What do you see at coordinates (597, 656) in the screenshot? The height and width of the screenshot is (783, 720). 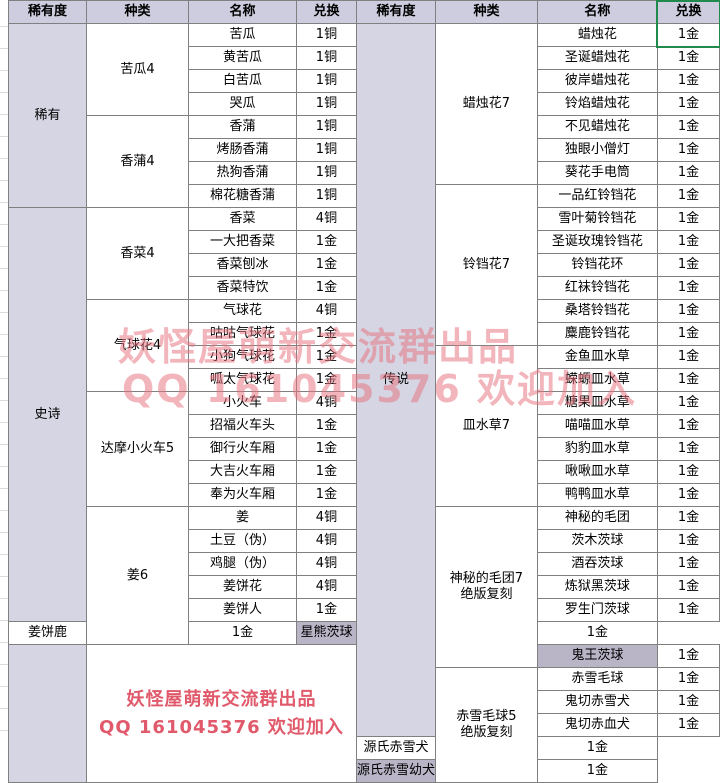 I see `item-name-cell-right: 鬼王茨球` at bounding box center [597, 656].